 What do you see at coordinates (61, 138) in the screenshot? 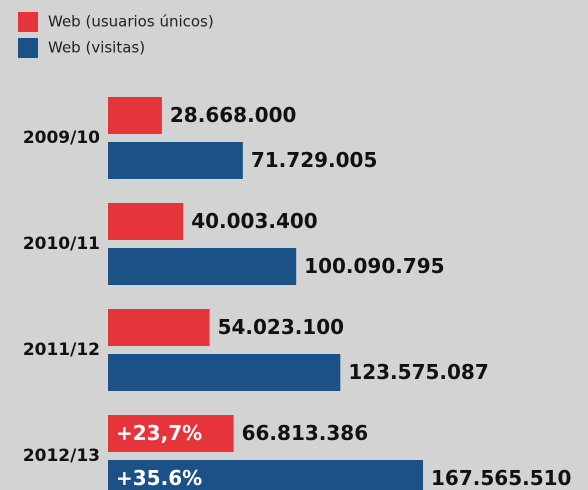
I see `category-label: 2009/10` at bounding box center [61, 138].